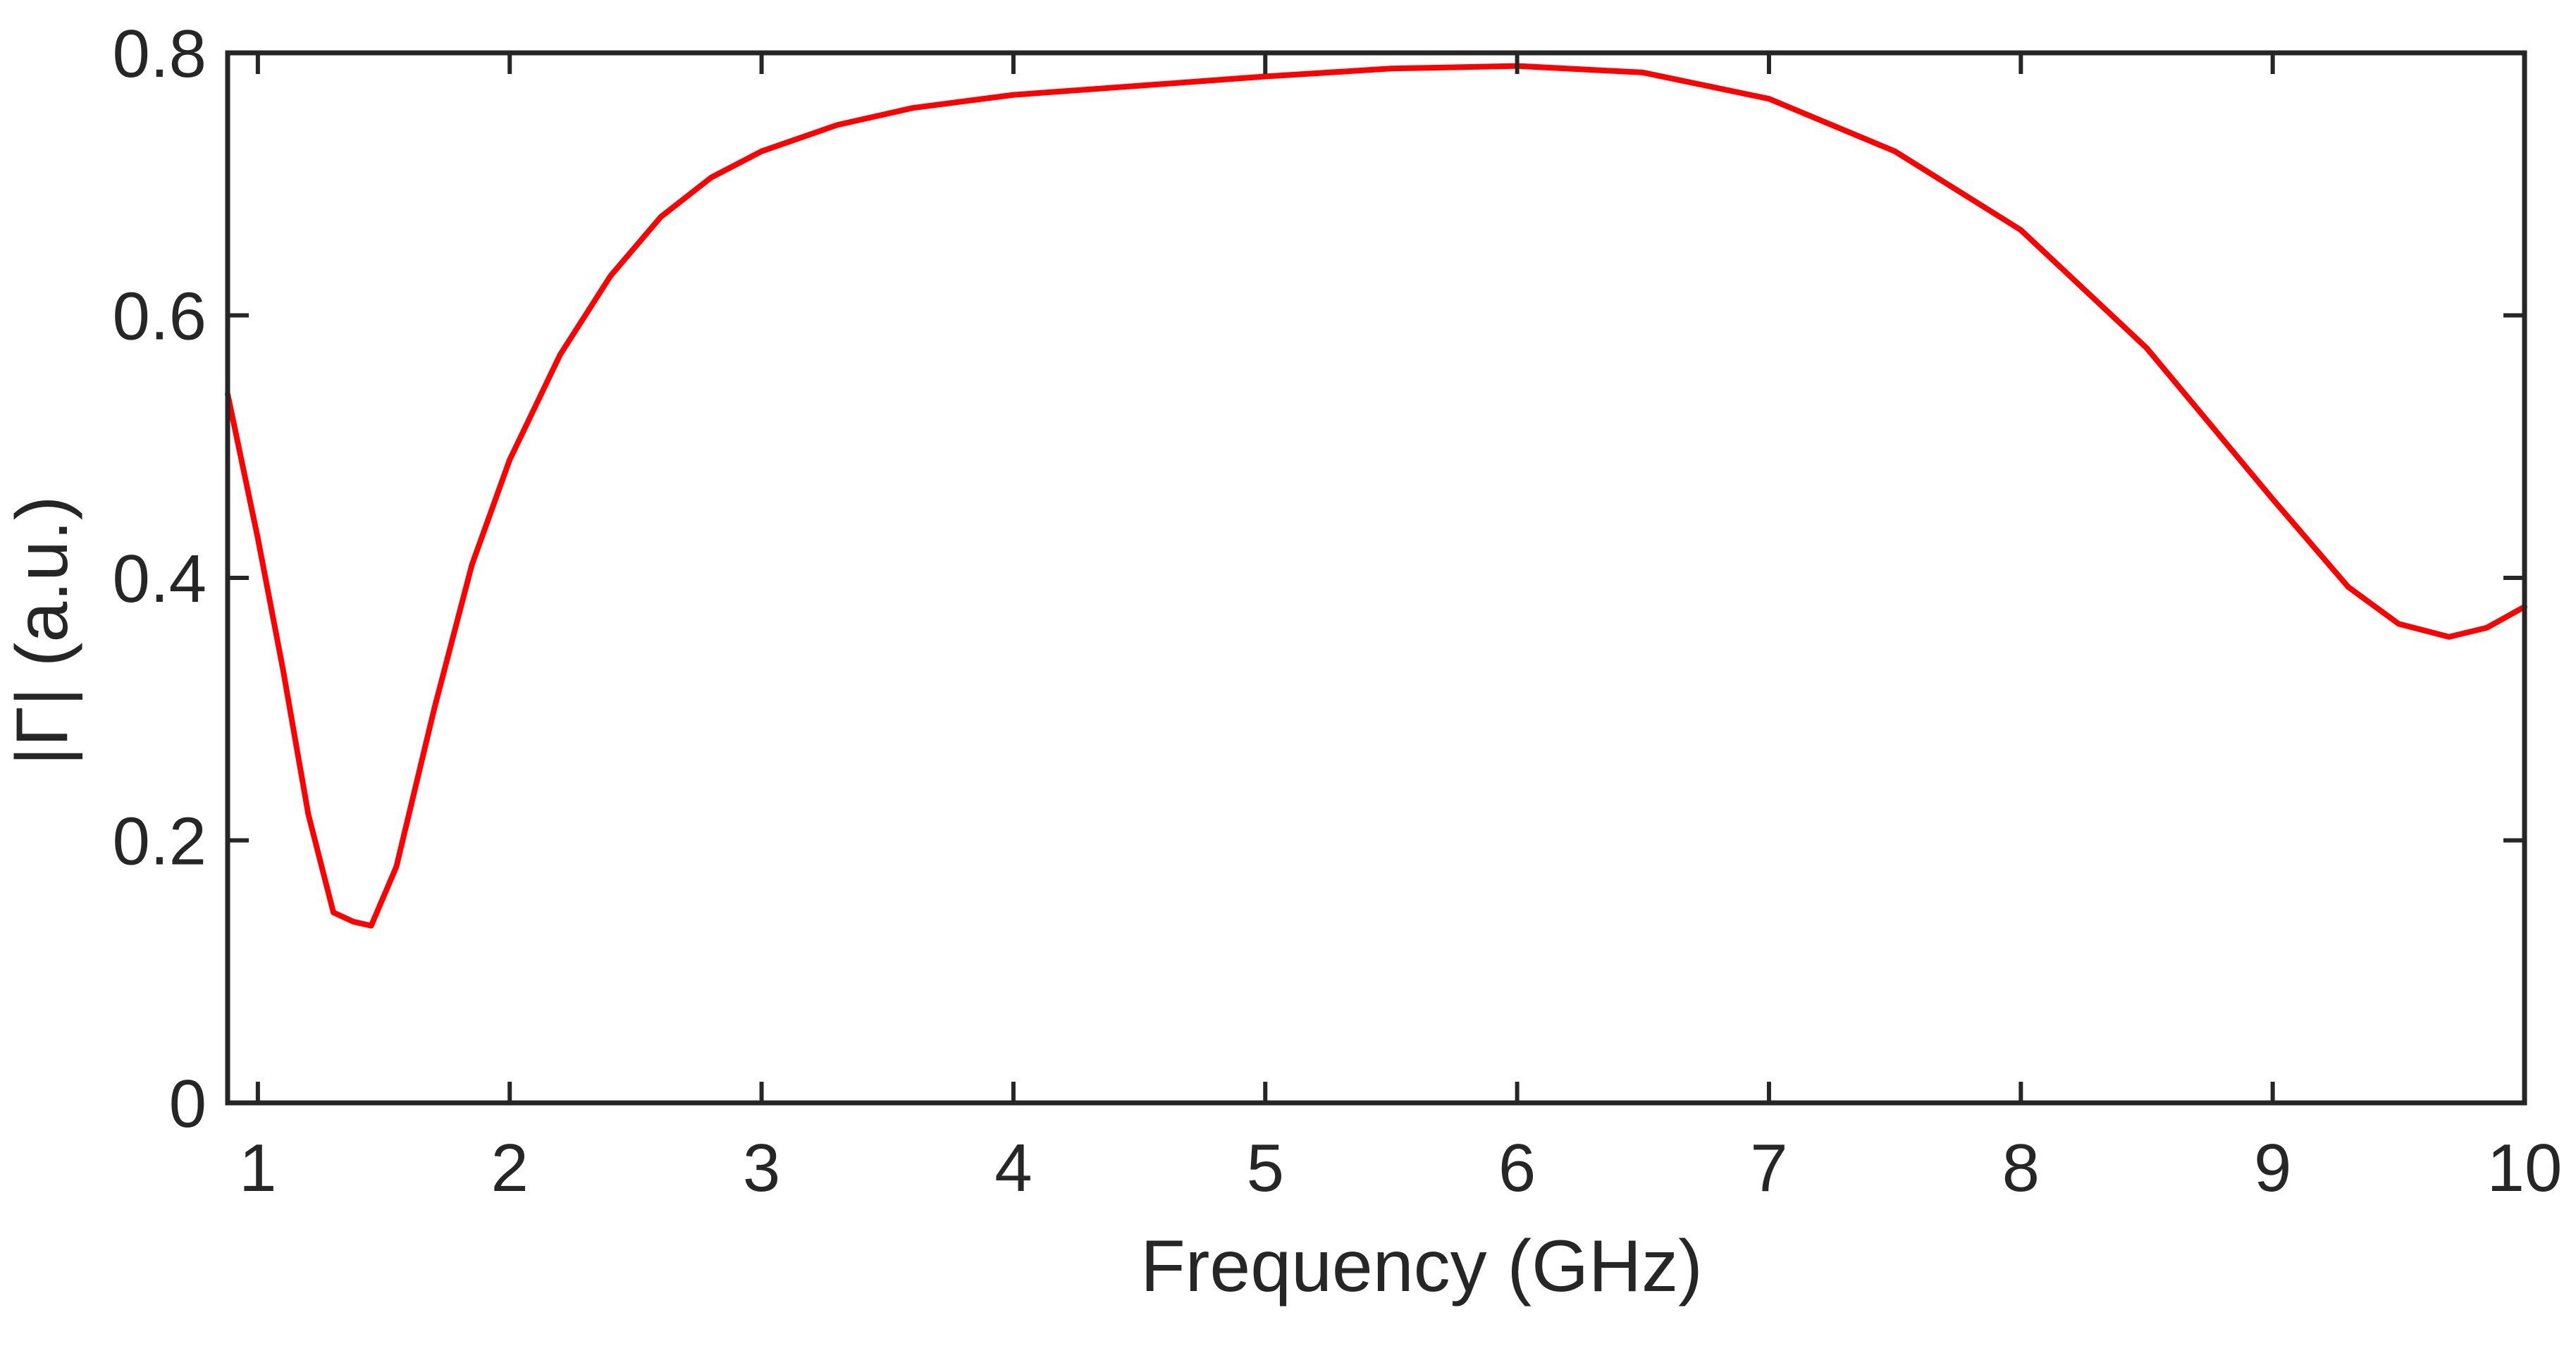  Describe the element at coordinates (257, 1168) in the screenshot. I see `x-tick-label: 1` at that location.